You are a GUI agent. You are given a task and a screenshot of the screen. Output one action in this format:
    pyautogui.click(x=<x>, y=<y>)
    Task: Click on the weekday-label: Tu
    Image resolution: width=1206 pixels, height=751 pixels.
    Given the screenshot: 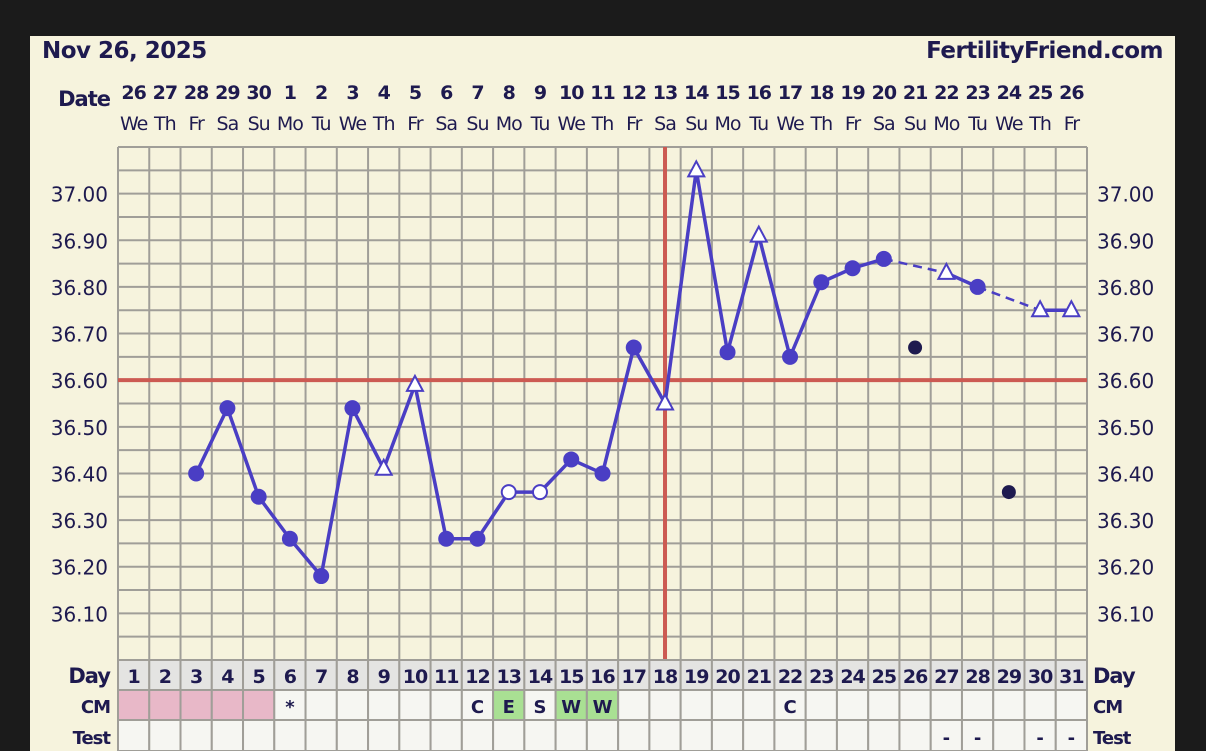 What is the action you would take?
    pyautogui.click(x=758, y=124)
    